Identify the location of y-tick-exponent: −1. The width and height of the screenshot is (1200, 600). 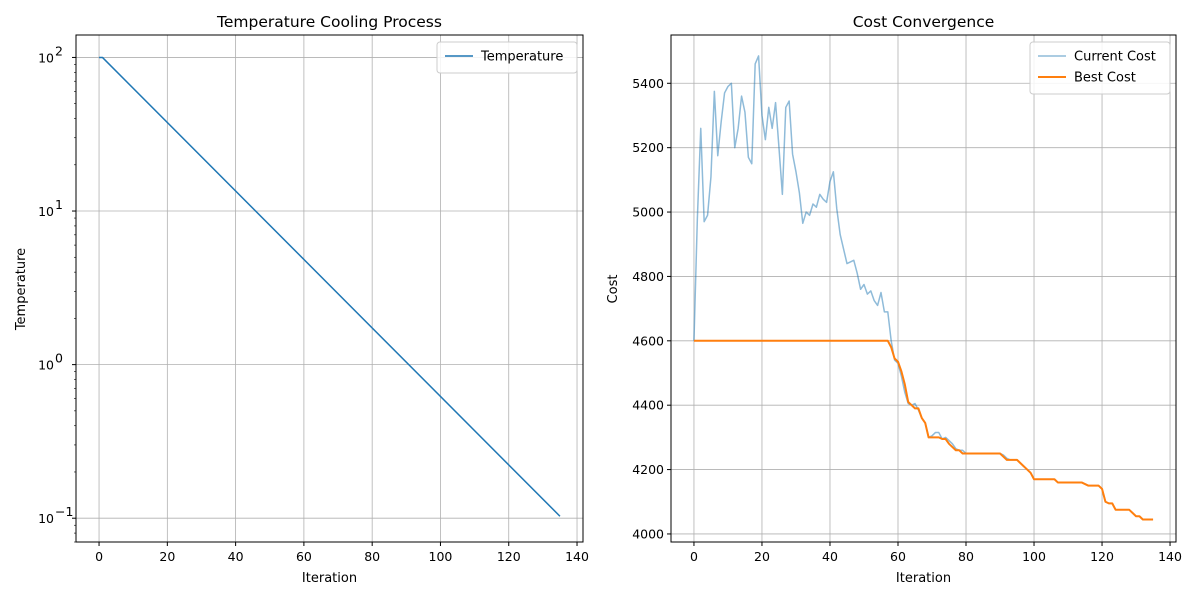
(64, 511).